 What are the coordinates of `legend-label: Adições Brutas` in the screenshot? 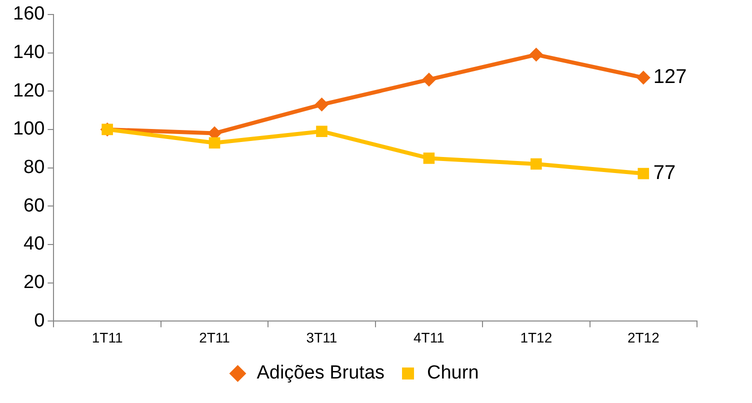 It's located at (320, 373).